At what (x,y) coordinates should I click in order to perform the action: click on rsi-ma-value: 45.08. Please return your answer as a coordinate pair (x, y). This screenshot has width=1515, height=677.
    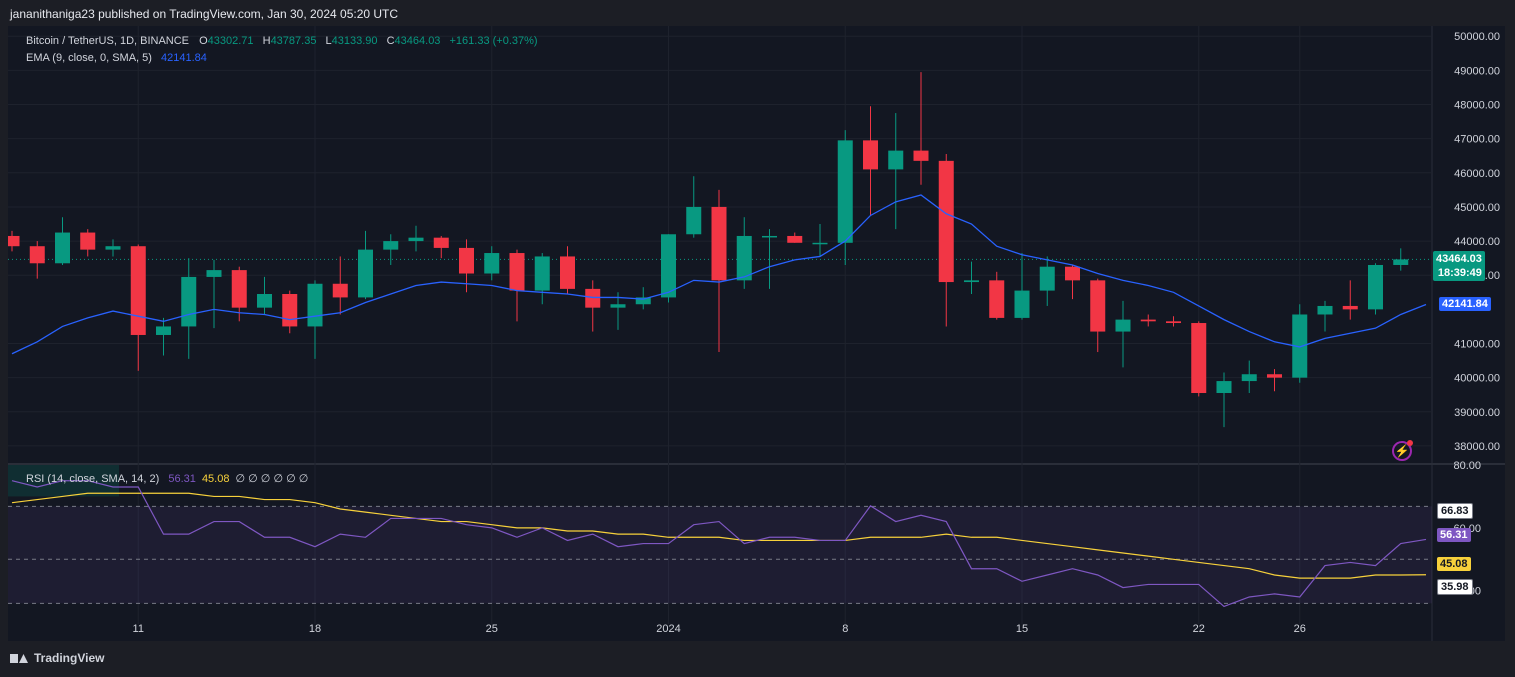
    Looking at the image, I should click on (215, 479).